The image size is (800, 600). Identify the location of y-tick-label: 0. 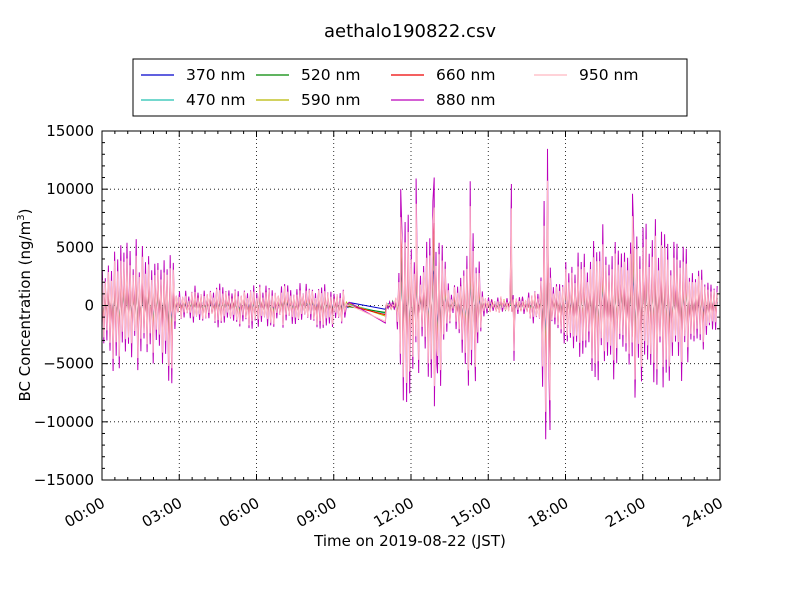
(89, 306).